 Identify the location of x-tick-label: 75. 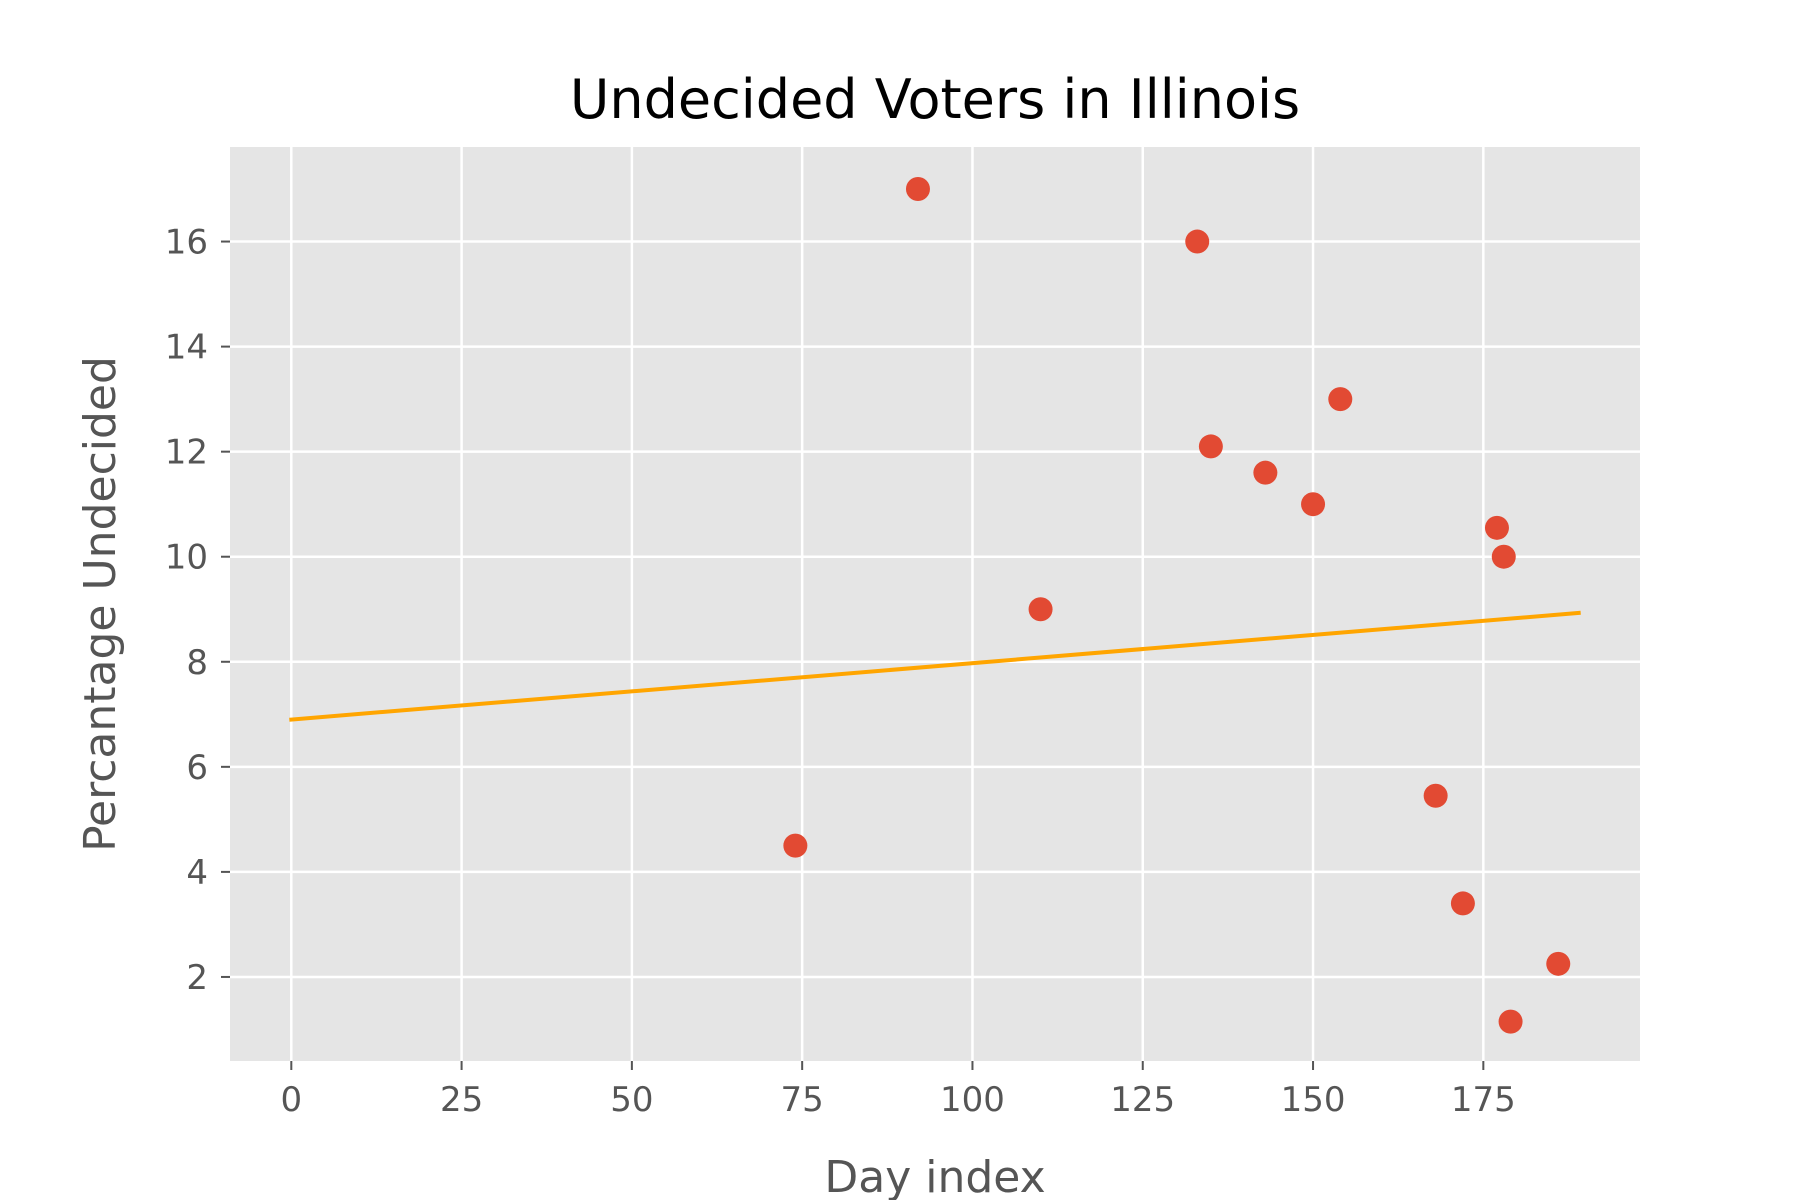
(802, 1100).